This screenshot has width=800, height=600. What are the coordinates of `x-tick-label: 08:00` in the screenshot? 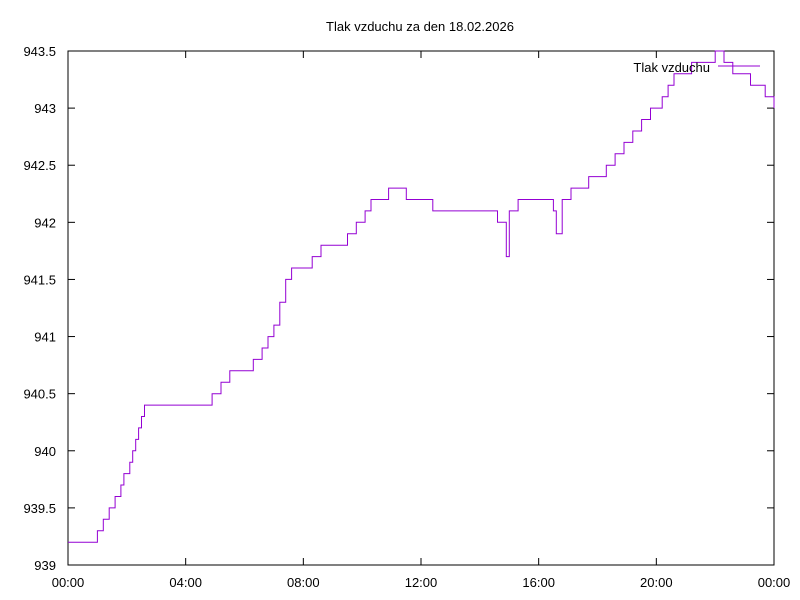 It's located at (303, 582).